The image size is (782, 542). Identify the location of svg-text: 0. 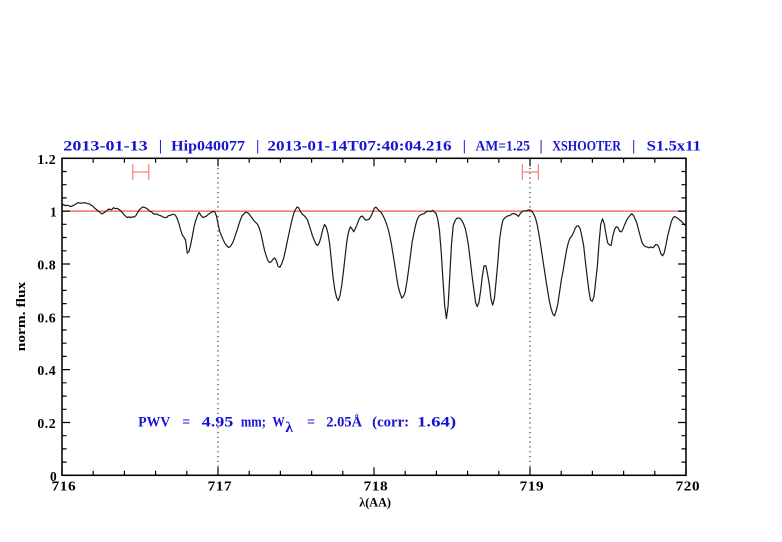
(53, 476).